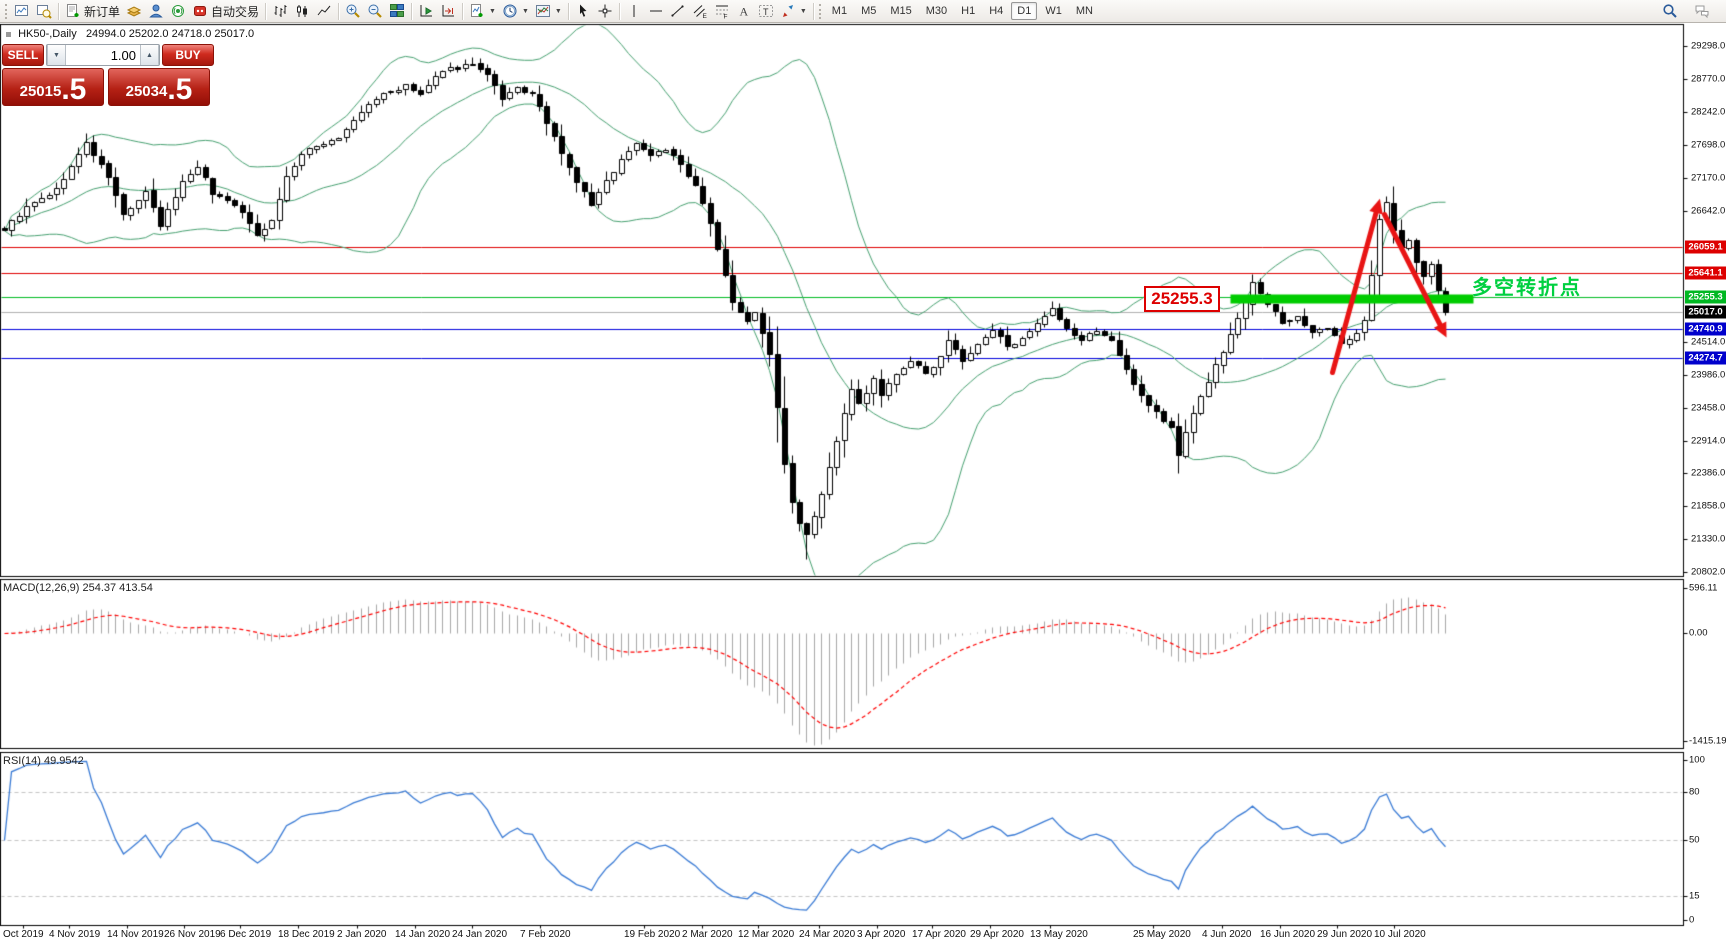 This screenshot has width=1726, height=947. I want to click on date-axis-label: 12 Mar 2020, so click(766, 934).